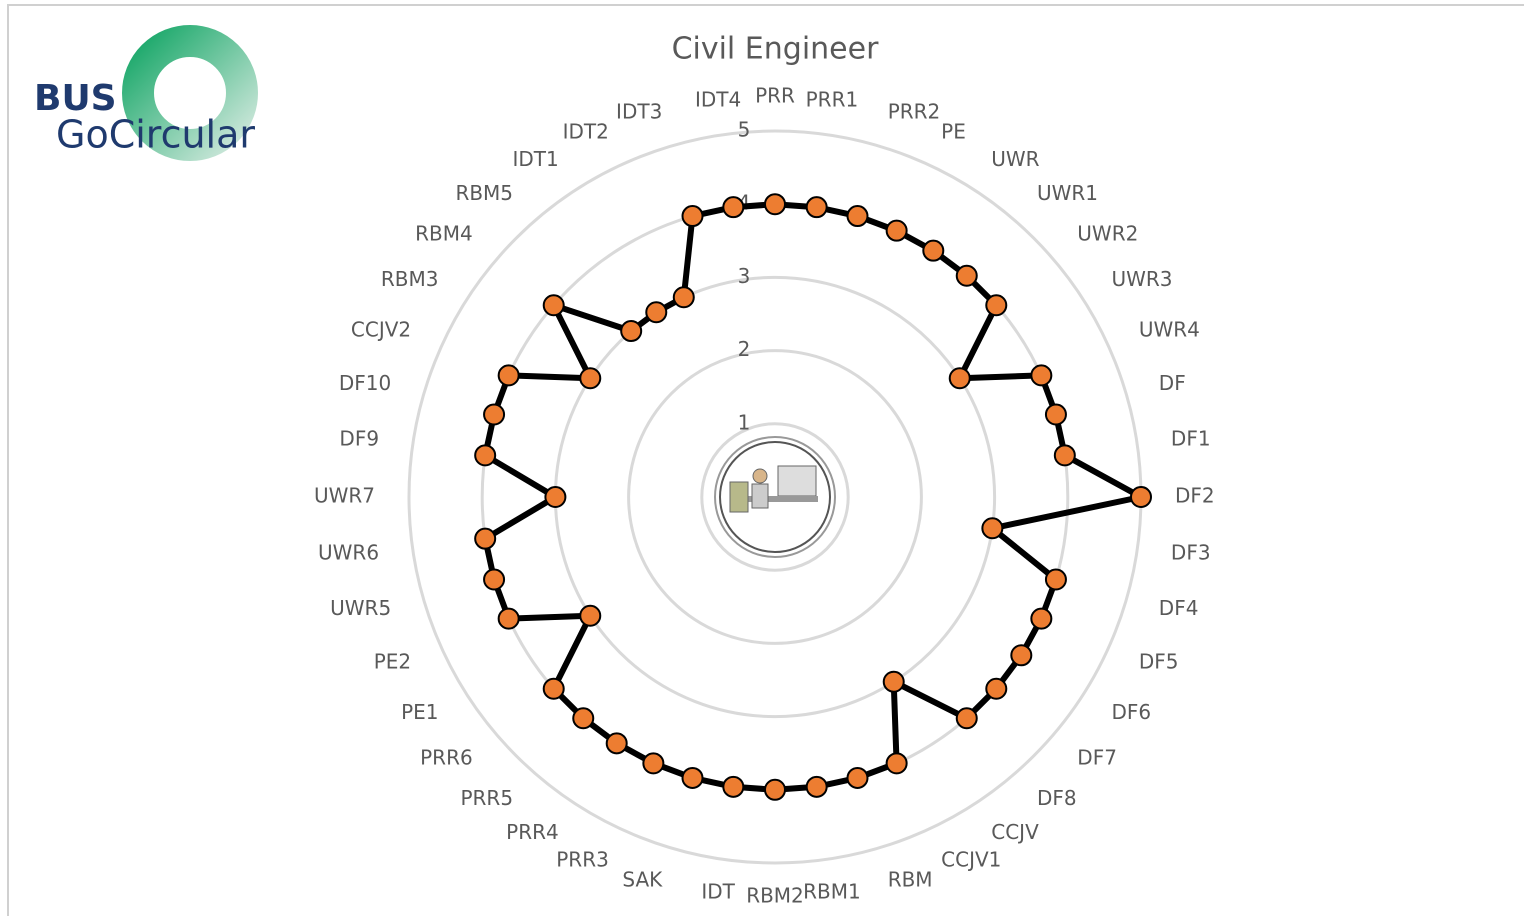 This screenshot has height=920, width=1524. I want to click on category-label: PE2, so click(392, 662).